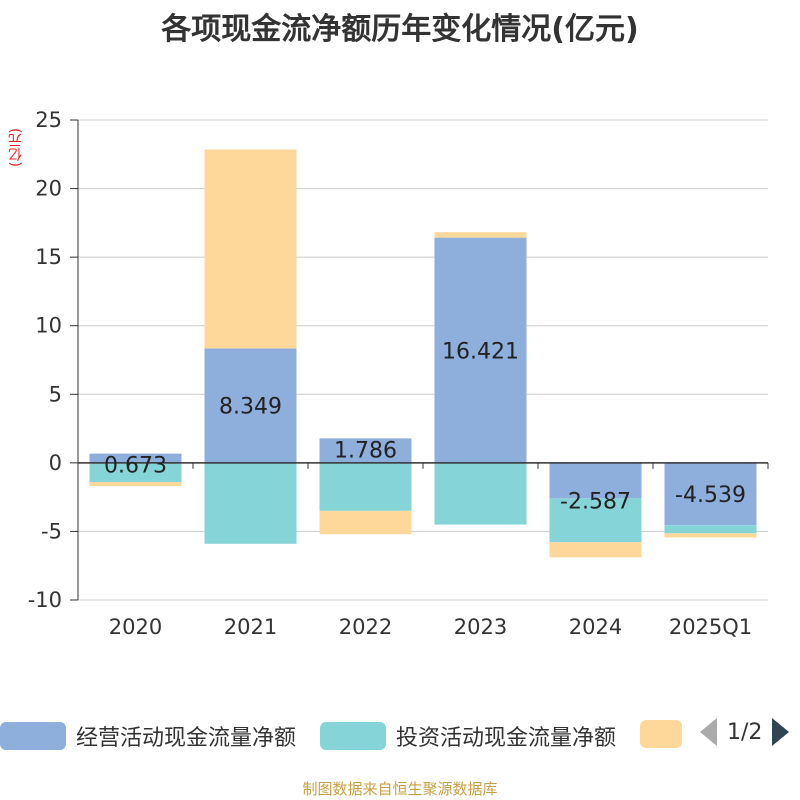  Describe the element at coordinates (250, 249) in the screenshot. I see `bar-series3-2021` at that location.